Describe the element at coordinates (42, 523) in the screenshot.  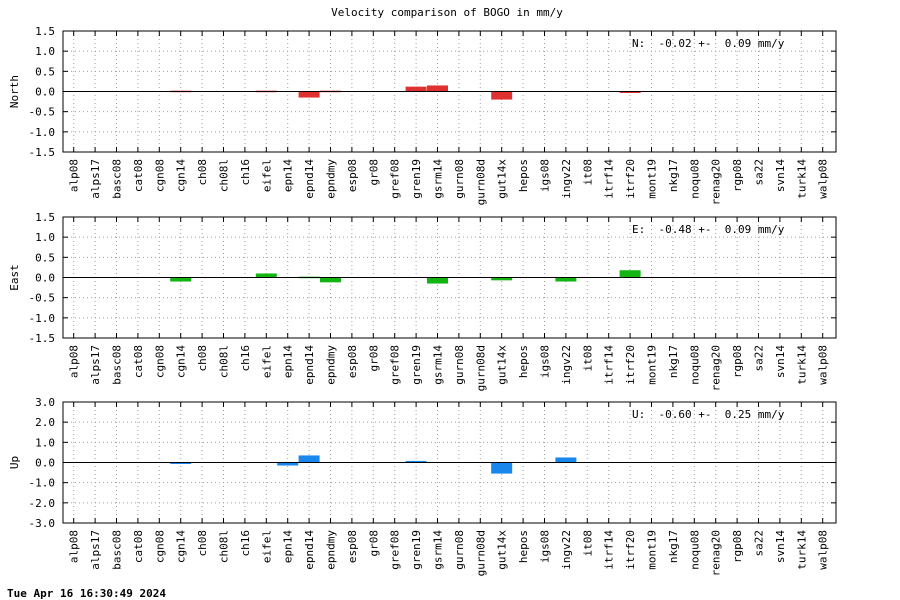
I see `y-tick-label: -3.0` at that location.